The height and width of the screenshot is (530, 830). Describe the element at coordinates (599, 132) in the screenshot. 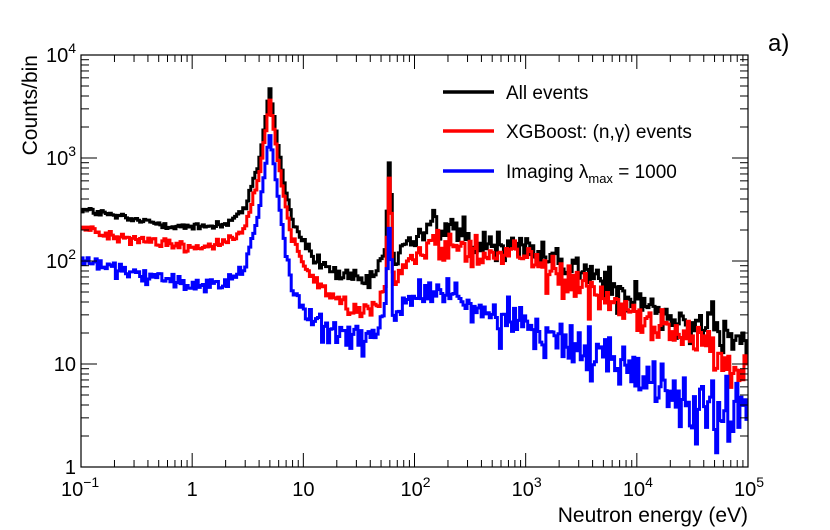

I see `legend-label: XGBoost: (n,γ) events` at that location.